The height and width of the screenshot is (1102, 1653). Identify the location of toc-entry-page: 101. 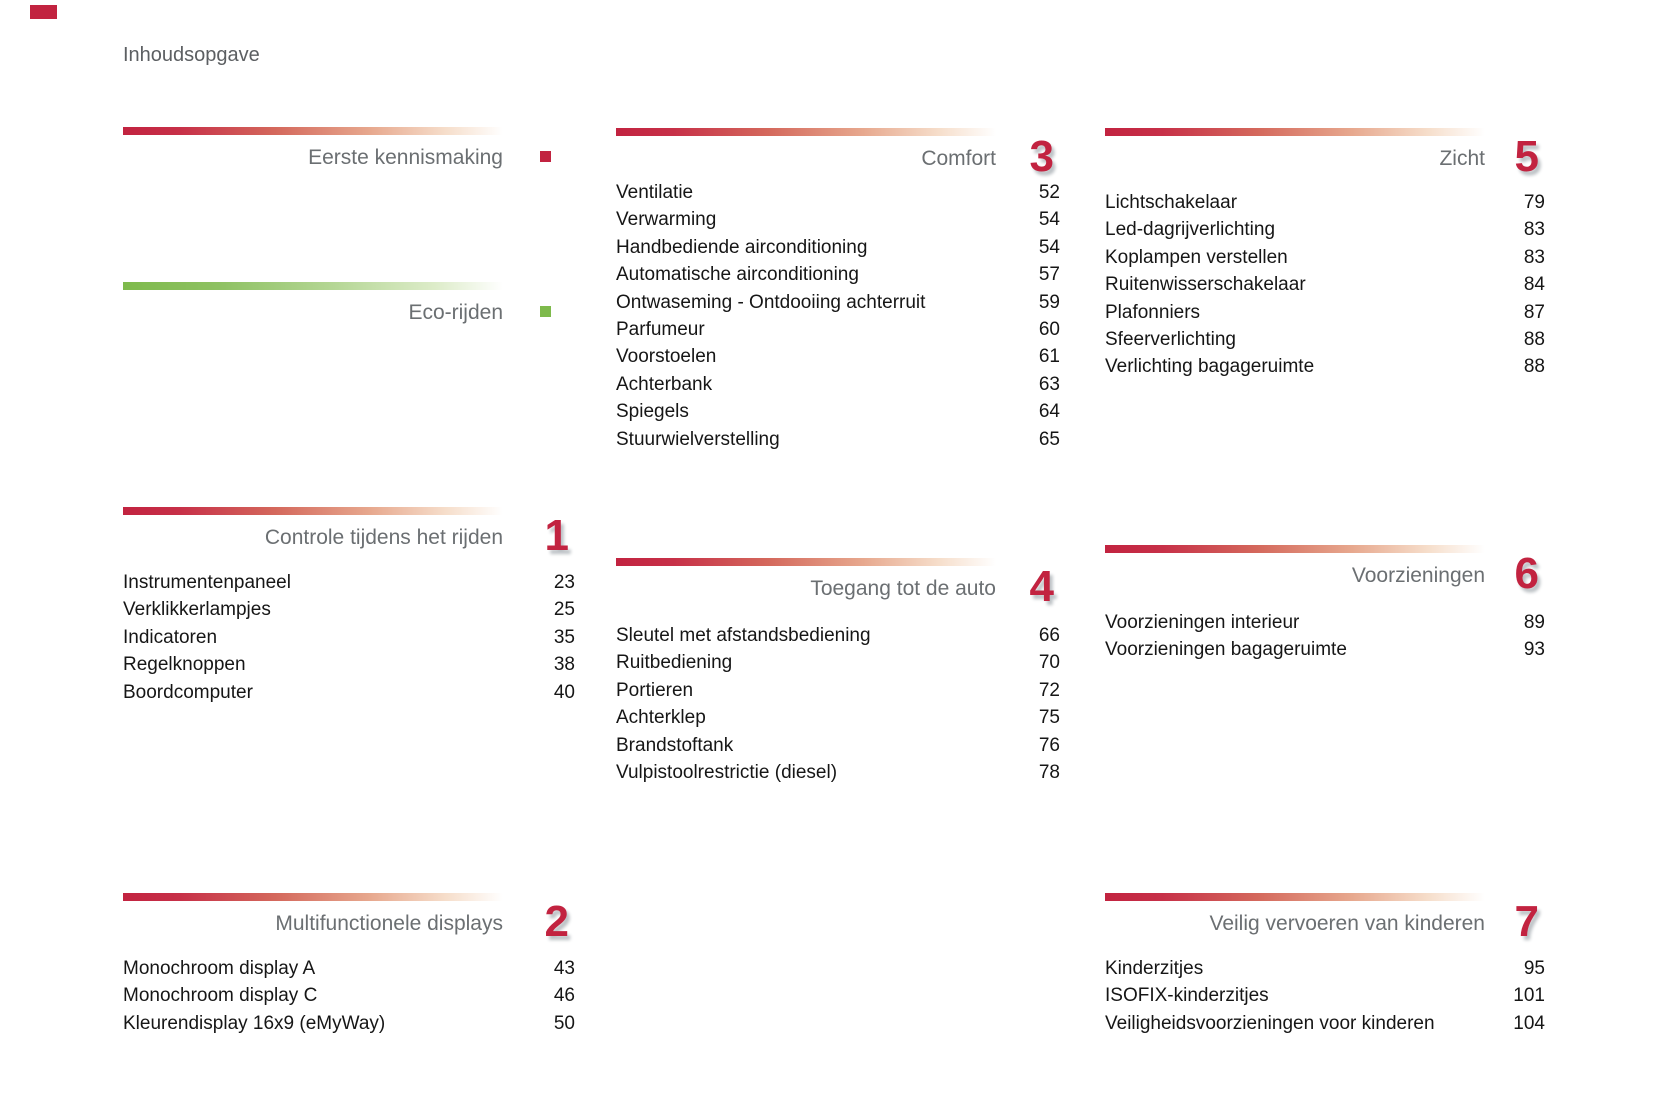
(1529, 996).